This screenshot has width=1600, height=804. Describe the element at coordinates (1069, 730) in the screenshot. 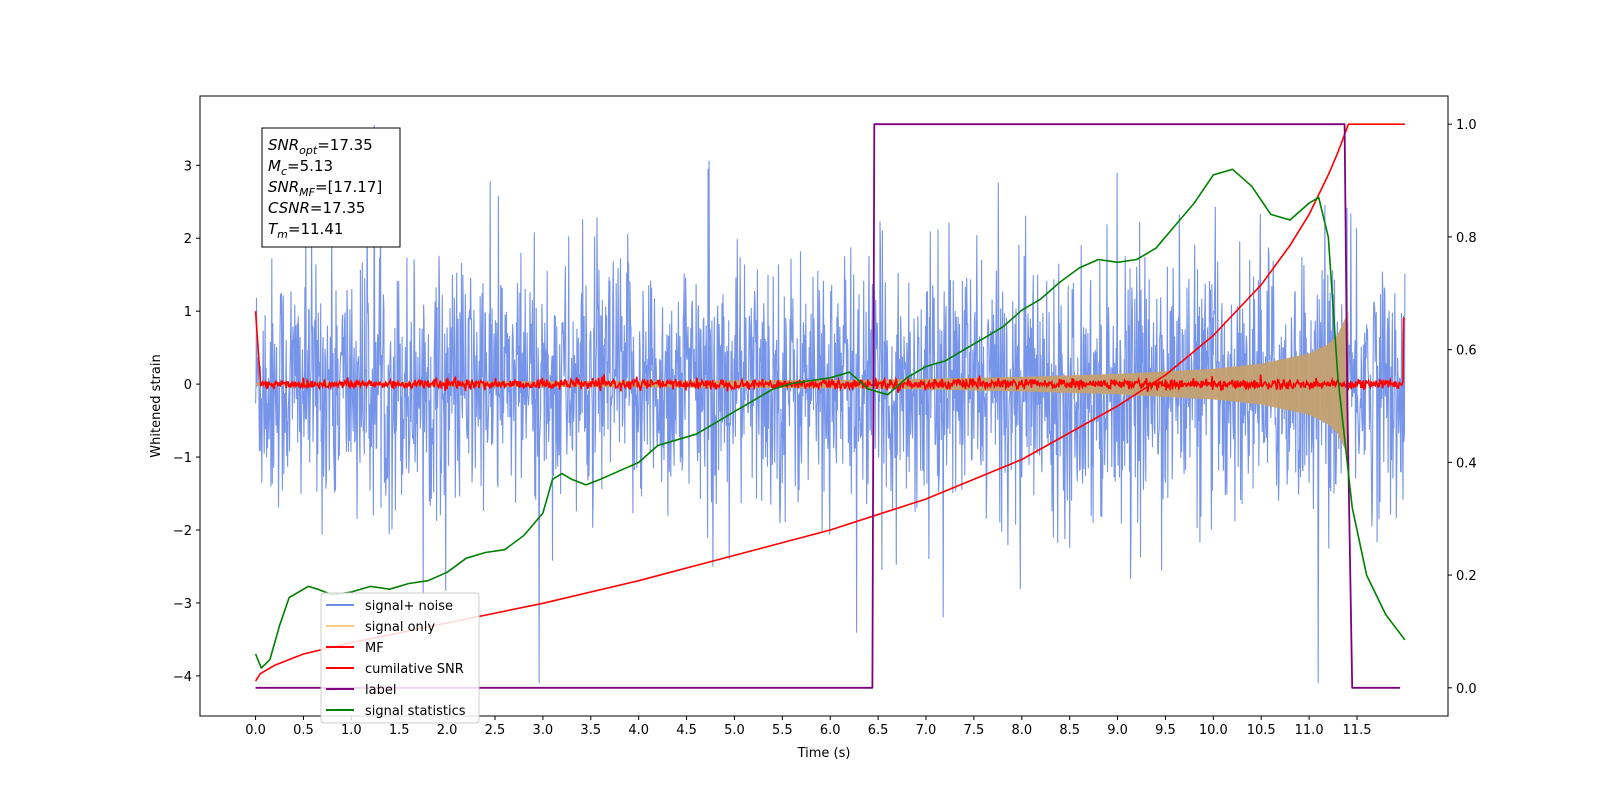

I see `x-tick-label: 8.5` at that location.